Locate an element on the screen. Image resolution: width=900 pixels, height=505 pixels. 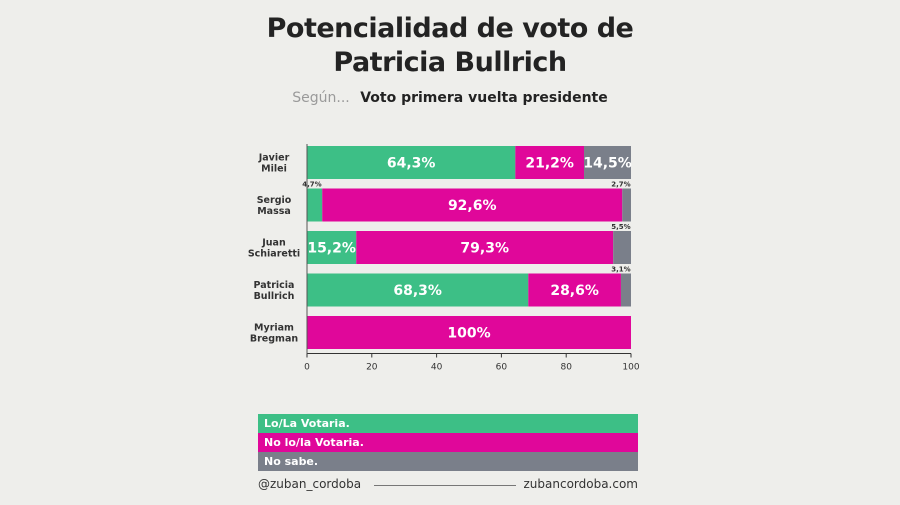
data-label: 100% is located at coordinates (468, 334).